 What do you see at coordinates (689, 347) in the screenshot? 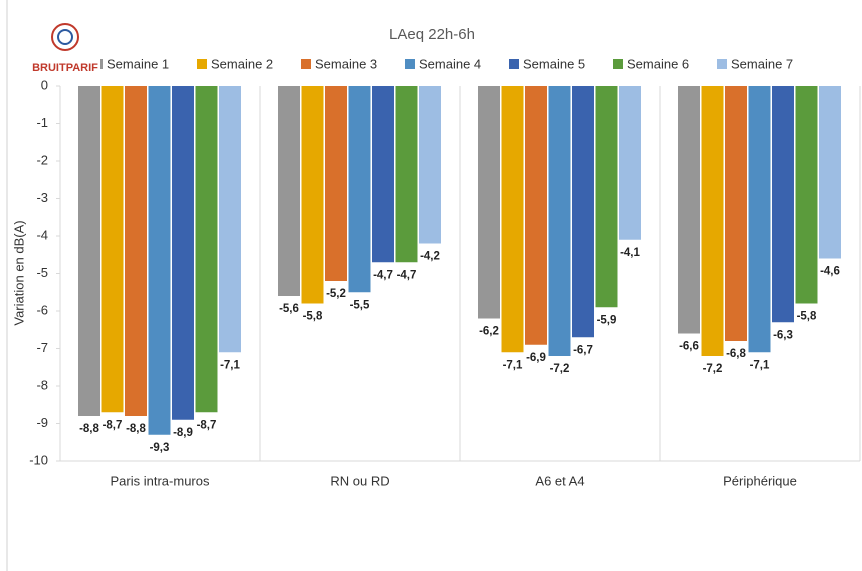
I see `value-label: -6,6` at bounding box center [689, 347].